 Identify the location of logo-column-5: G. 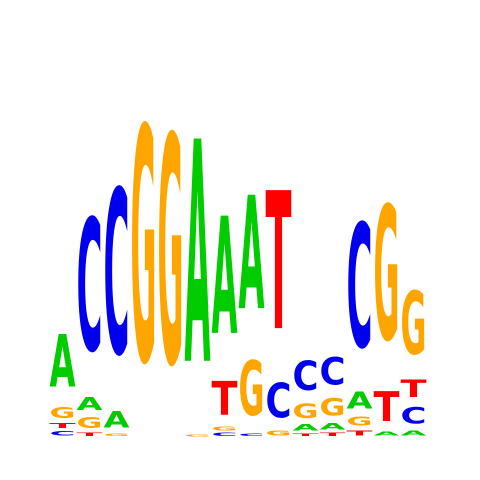
(171, 254).